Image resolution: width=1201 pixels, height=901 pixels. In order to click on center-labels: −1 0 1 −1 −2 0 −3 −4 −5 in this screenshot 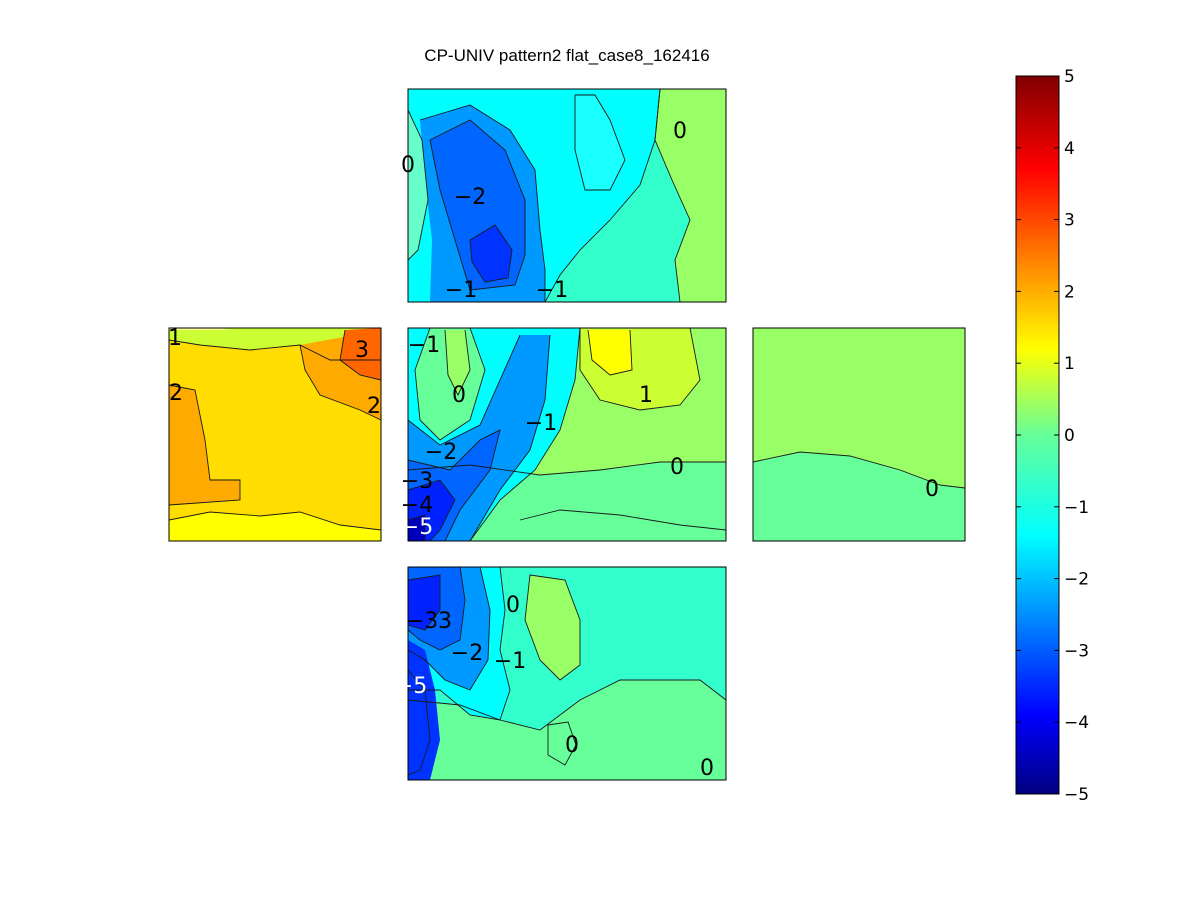, I will do `click(542, 436)`.